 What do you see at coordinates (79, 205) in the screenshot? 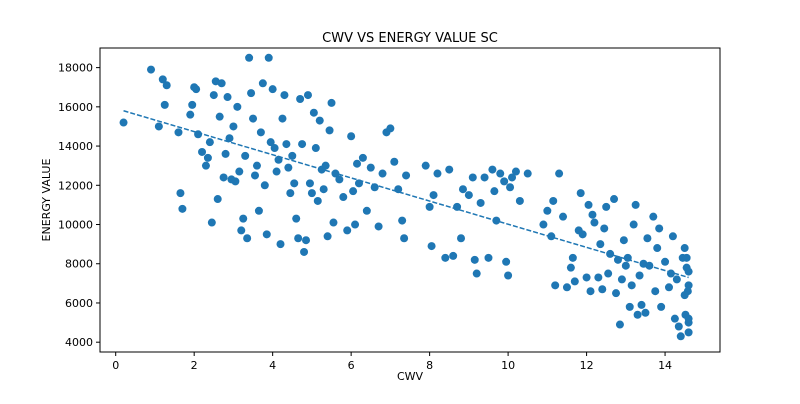
I see `y-axis-ticks: 4000 6000 8000 10000 12000 14000 16000 18000` at bounding box center [79, 205].